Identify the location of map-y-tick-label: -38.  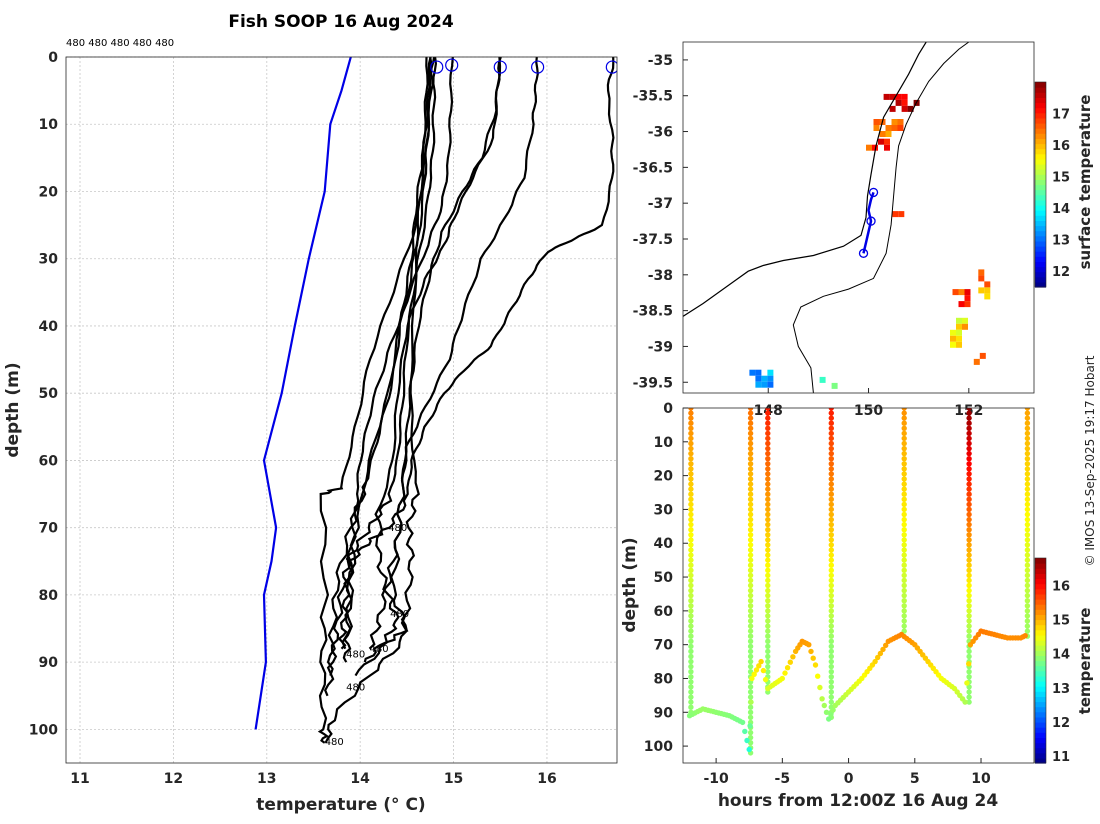
(660, 276).